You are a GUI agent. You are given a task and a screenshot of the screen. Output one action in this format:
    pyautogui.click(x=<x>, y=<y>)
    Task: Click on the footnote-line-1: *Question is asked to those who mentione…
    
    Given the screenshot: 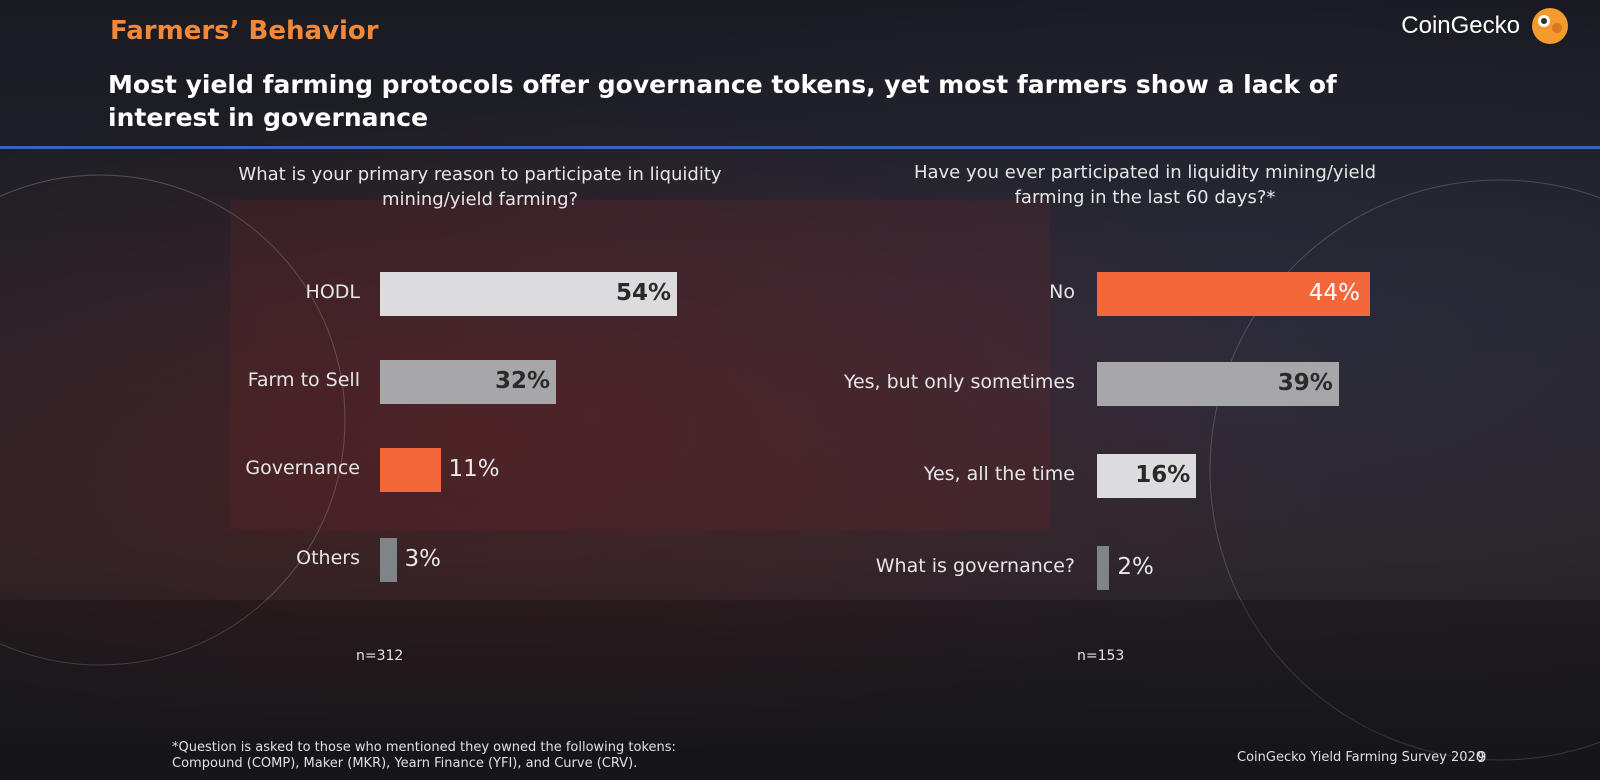 What is the action you would take?
    pyautogui.click(x=424, y=747)
    